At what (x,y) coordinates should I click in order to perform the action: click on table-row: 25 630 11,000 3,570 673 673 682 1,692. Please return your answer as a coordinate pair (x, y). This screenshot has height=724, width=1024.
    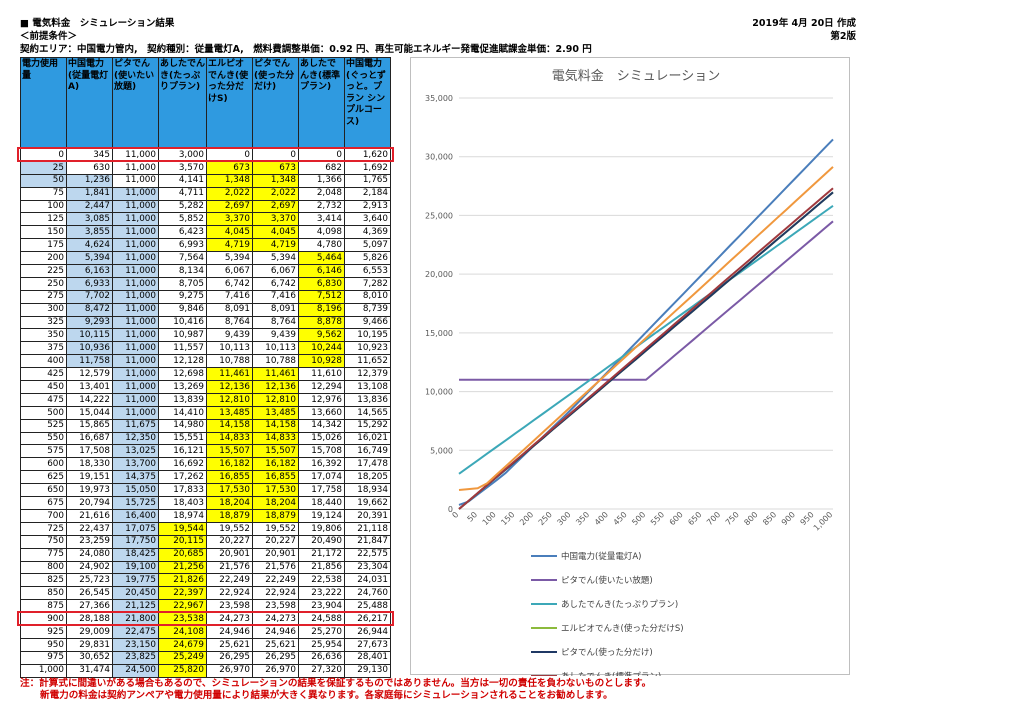
    Looking at the image, I should click on (205, 167).